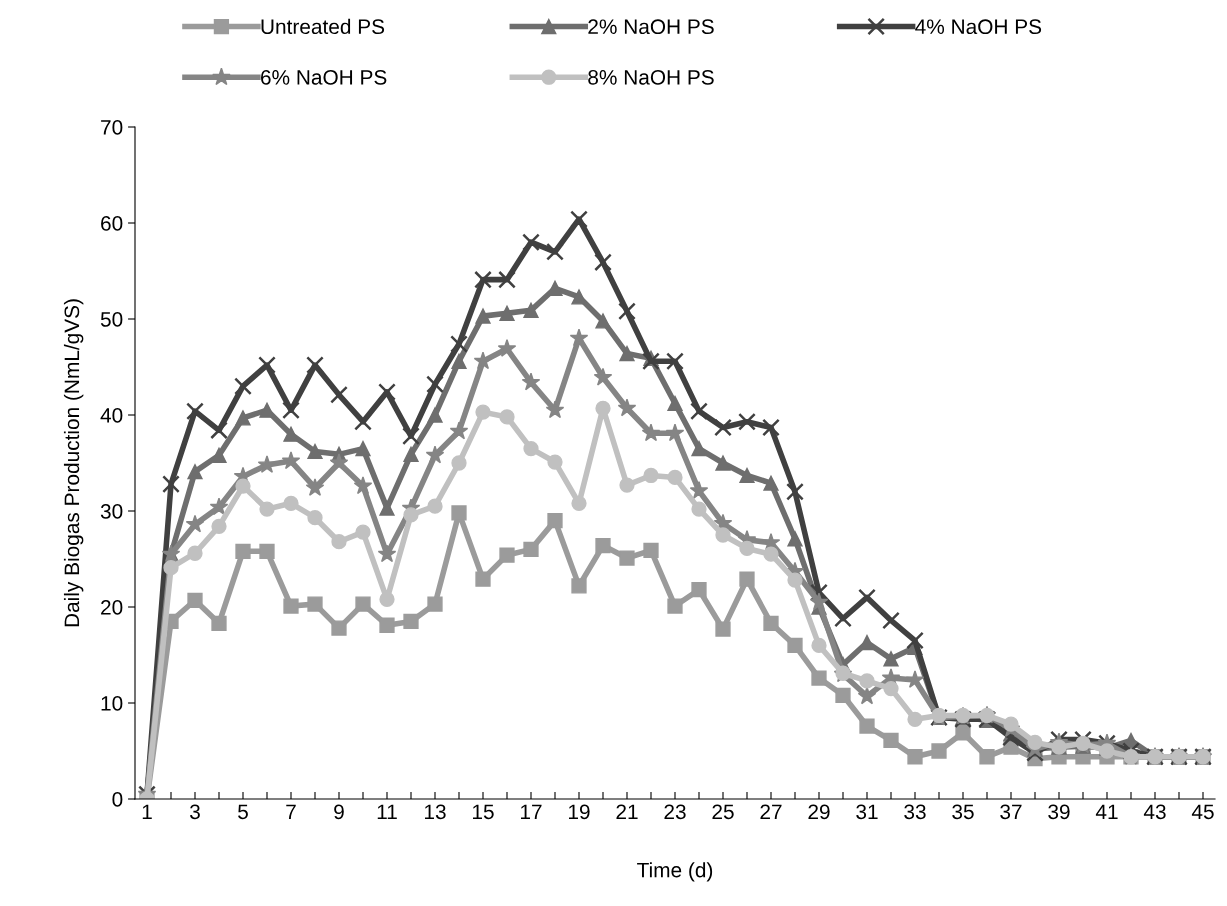  What do you see at coordinates (112, 223) in the screenshot?
I see `y-tick-label: 60` at bounding box center [112, 223].